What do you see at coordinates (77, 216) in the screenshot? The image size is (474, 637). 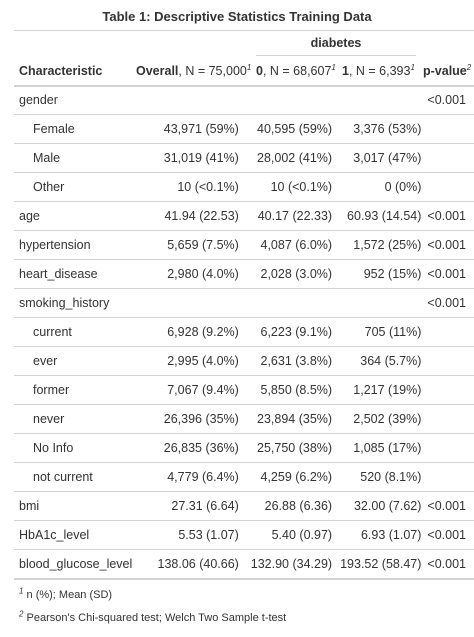 I see `row-label: age` at bounding box center [77, 216].